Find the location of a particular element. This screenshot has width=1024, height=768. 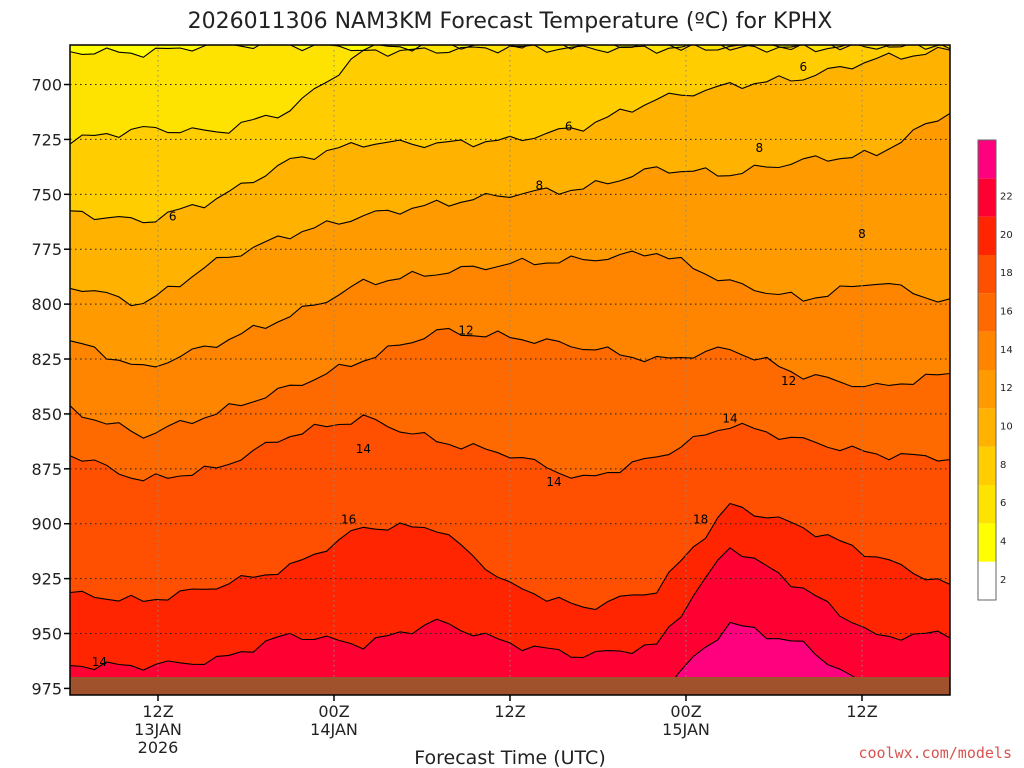

x-tick-label-3-1: 15JAN is located at coordinates (686, 729).